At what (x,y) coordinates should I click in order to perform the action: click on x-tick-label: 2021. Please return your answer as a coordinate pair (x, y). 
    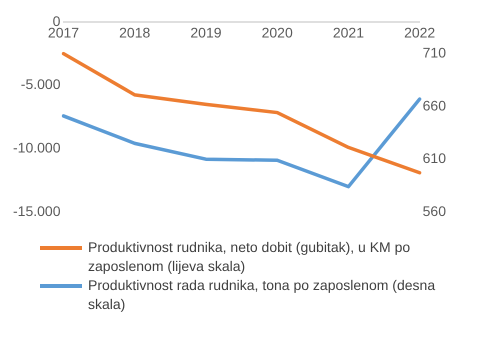
    Looking at the image, I should click on (348, 32).